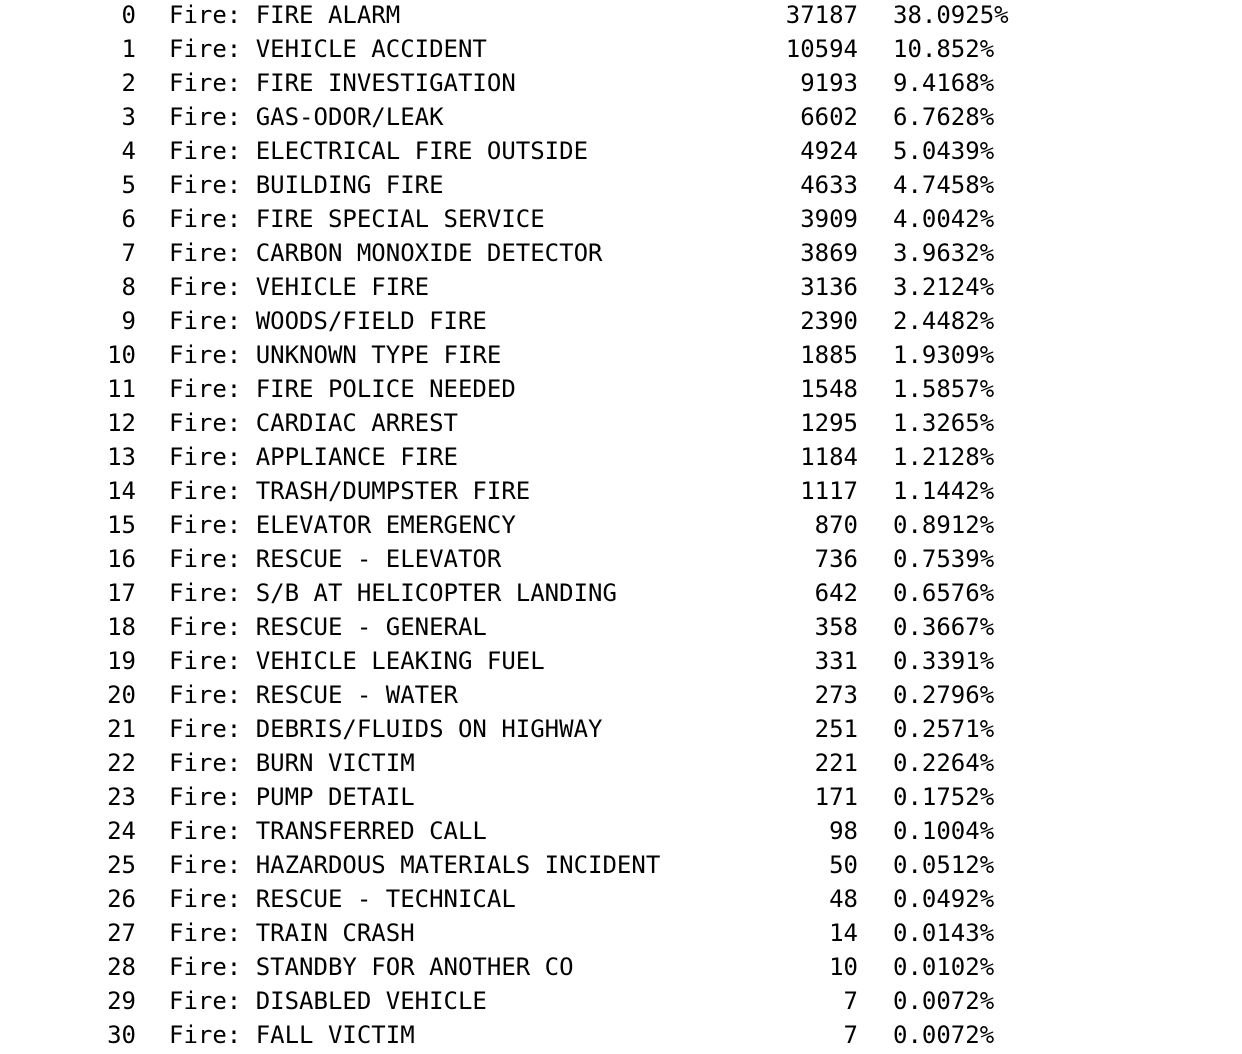 The image size is (1242, 1054). I want to click on table-row: 2 Fire: FIRE INVESTIGATION 9193 9.4168%, so click(621, 85).